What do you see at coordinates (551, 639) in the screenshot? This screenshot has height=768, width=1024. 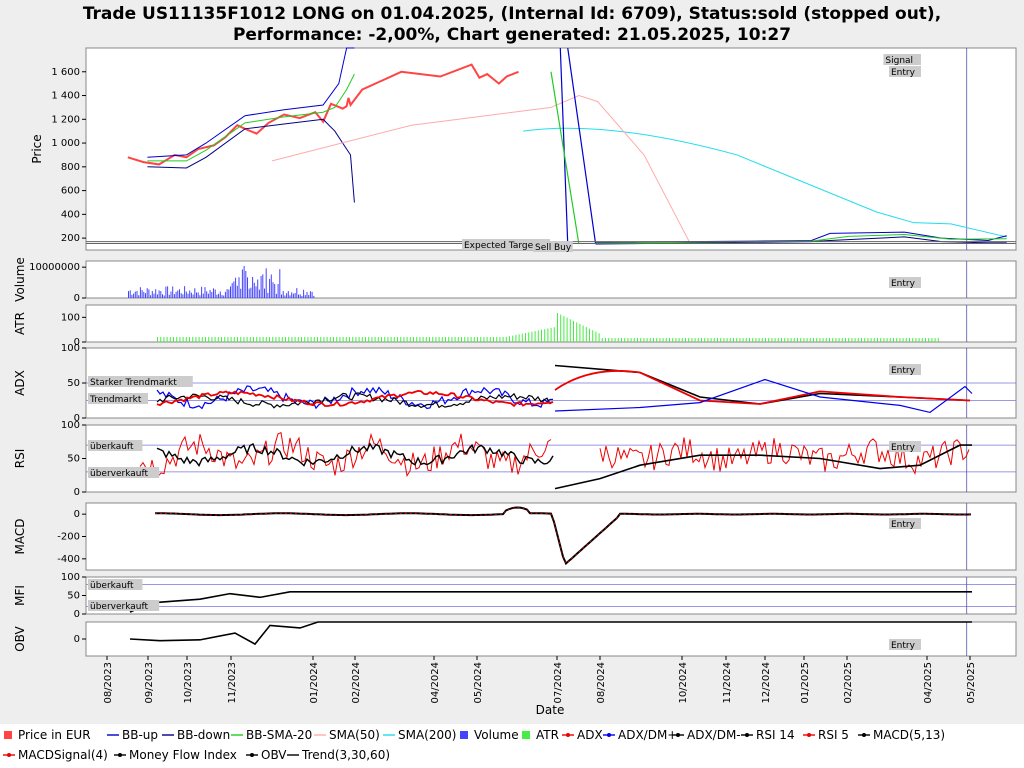 I see `panel-obv-frame` at bounding box center [551, 639].